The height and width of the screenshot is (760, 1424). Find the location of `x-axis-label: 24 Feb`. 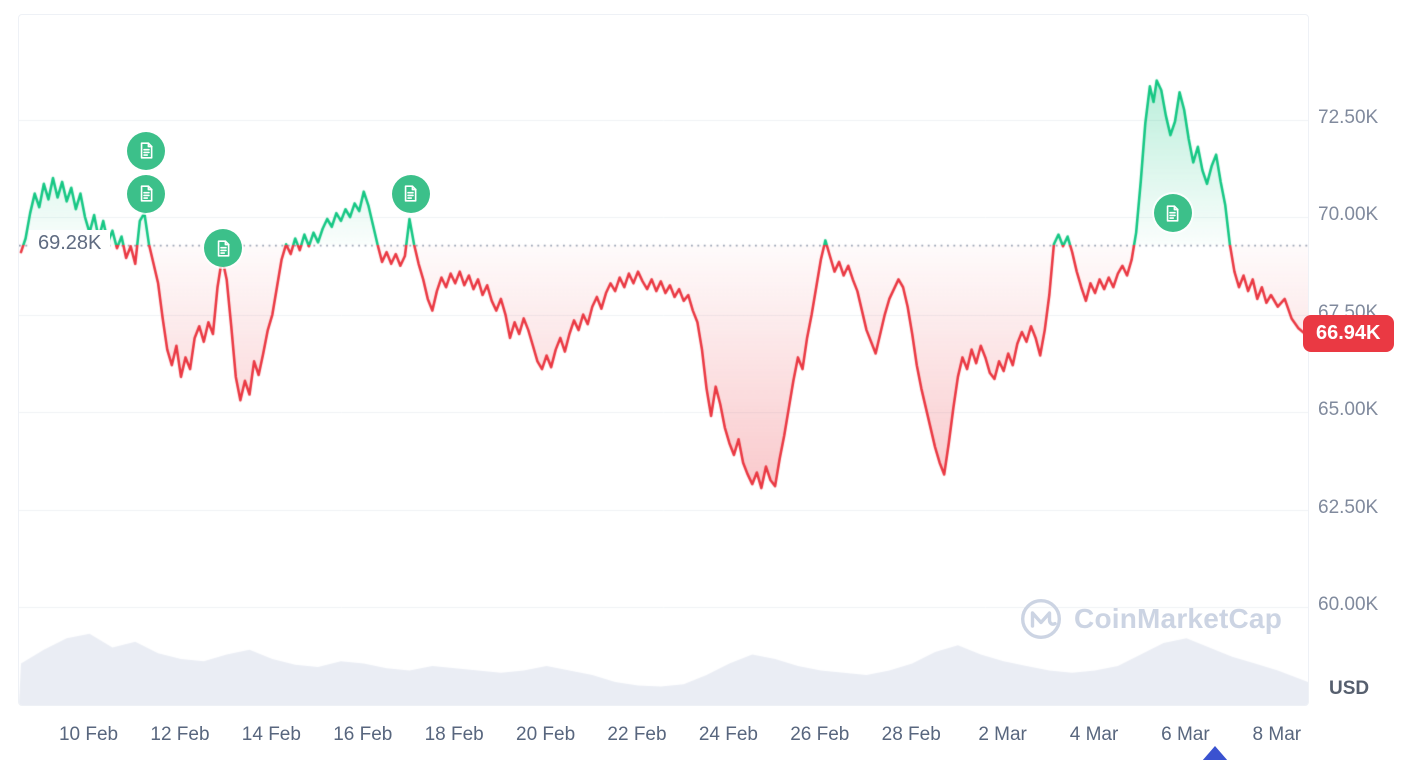

x-axis-label: 24 Feb is located at coordinates (728, 734).